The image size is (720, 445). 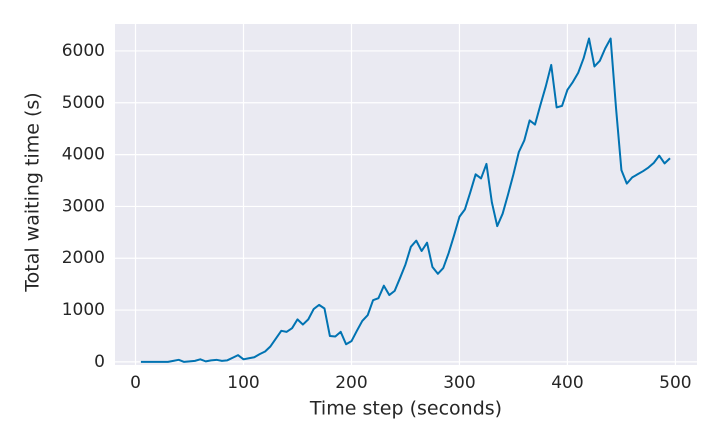 What do you see at coordinates (99, 362) in the screenshot?
I see `y-tick-label: 0` at bounding box center [99, 362].